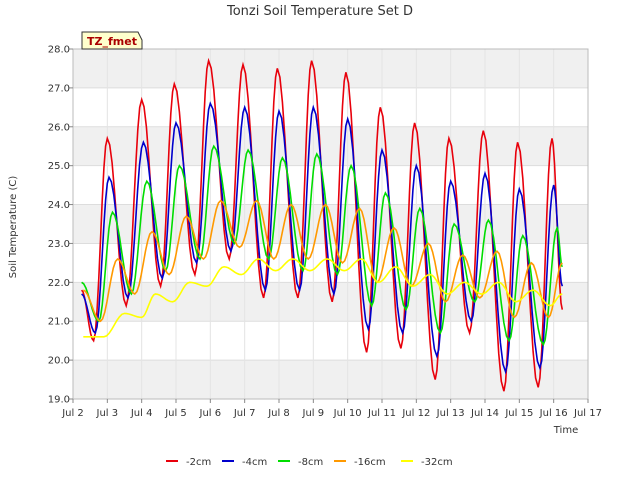 The image size is (640, 480). Describe the element at coordinates (59, 244) in the screenshot. I see `y-tick-label: 23.0` at that location.